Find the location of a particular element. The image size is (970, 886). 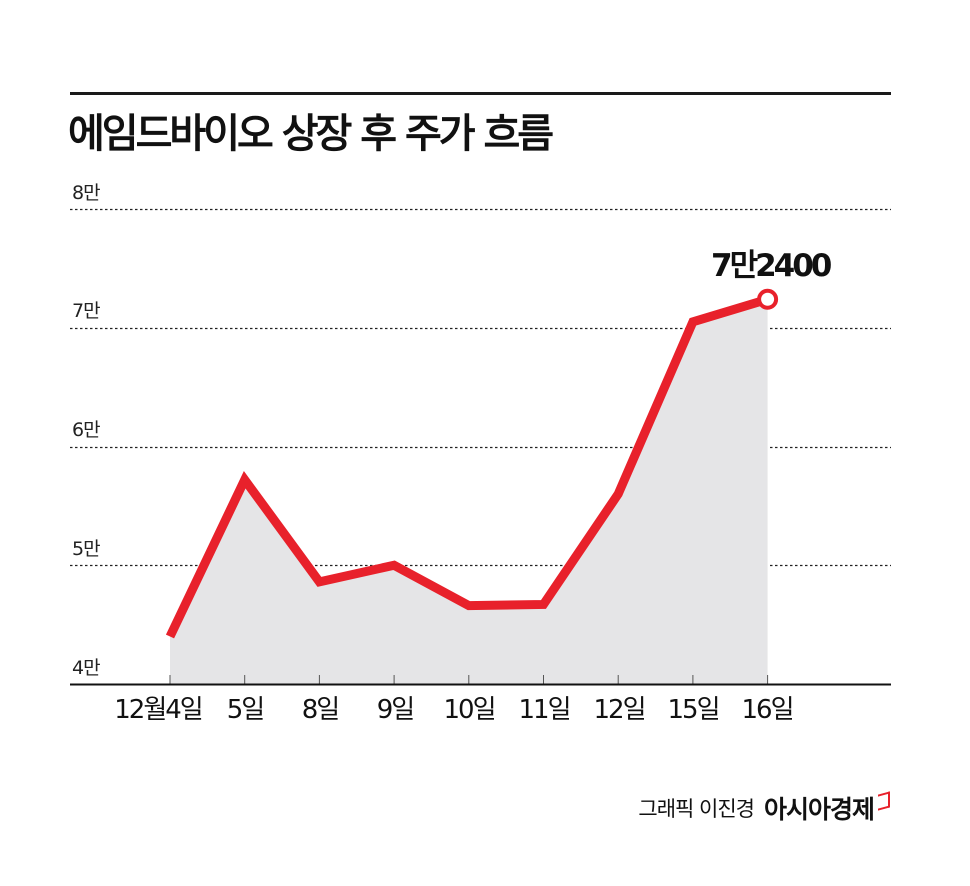

y-label-70000: 7만 is located at coordinates (86, 311).